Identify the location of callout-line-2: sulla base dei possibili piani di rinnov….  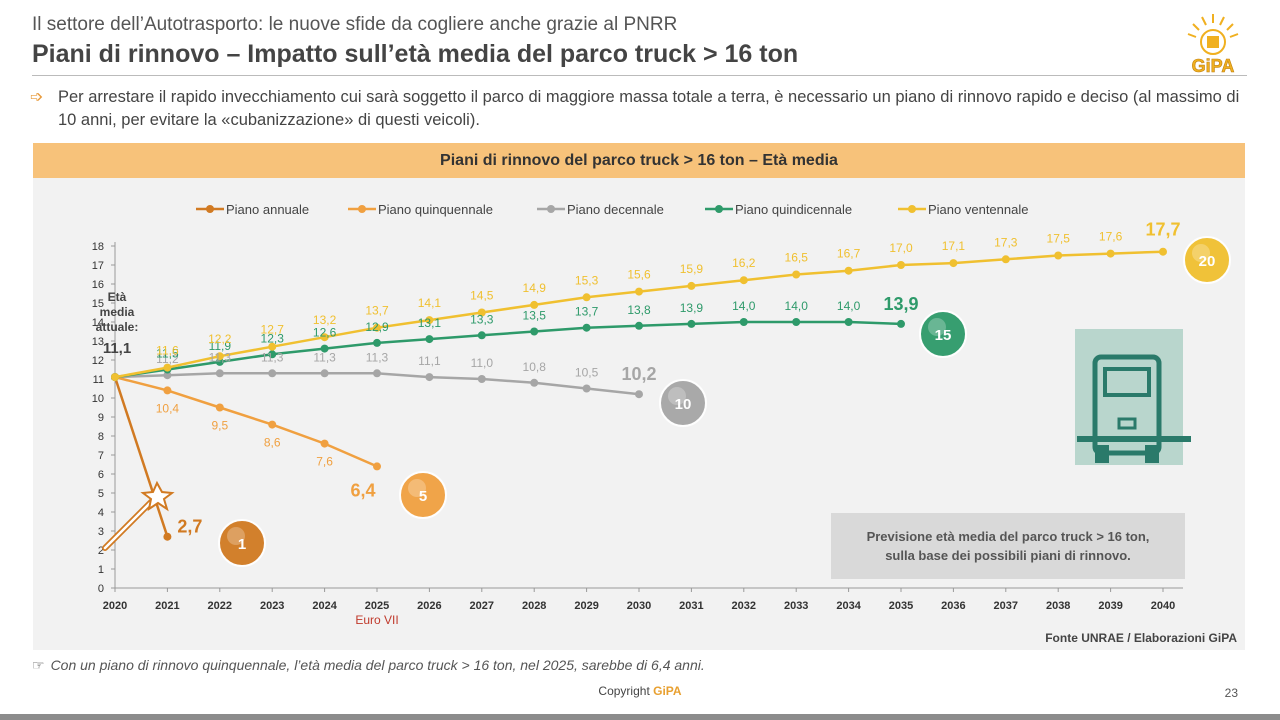
(1008, 555).